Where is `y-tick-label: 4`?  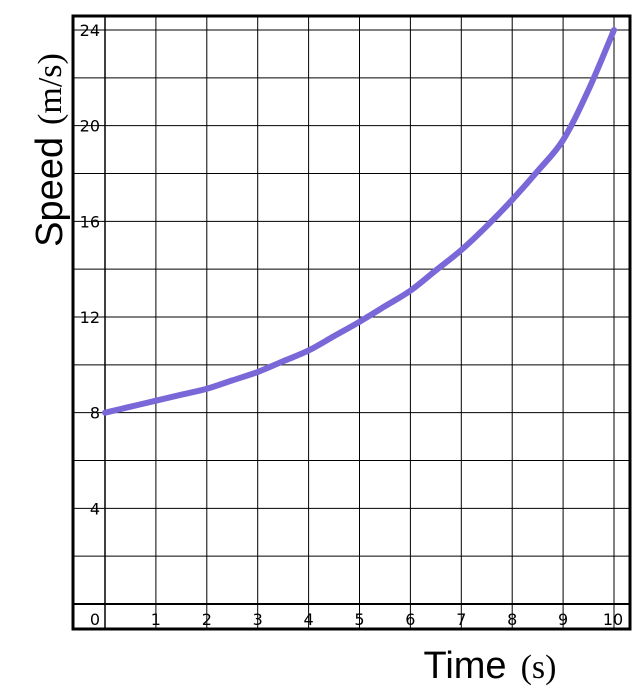 y-tick-label: 4 is located at coordinates (95, 508).